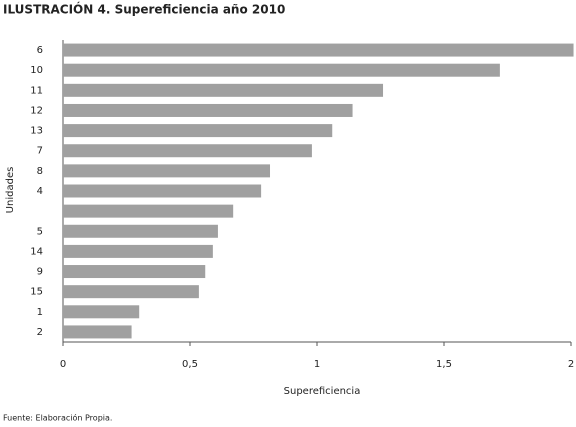  Describe the element at coordinates (40, 272) in the screenshot. I see `y-tick-label: 9` at that location.